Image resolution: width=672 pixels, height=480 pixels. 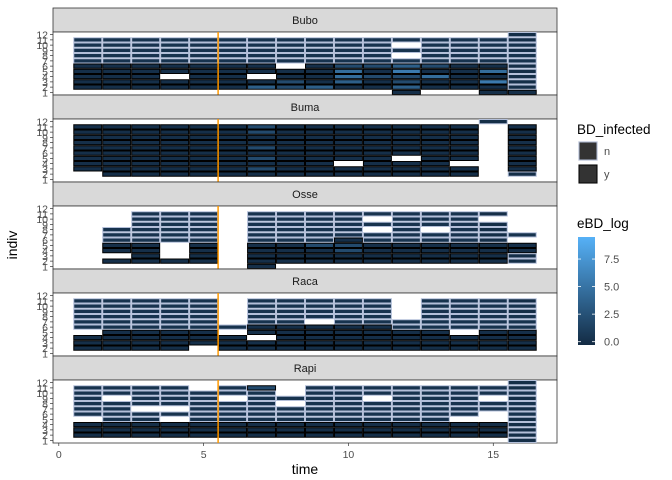 What do you see at coordinates (45, 441) in the screenshot?
I see `y-tick-label: 1` at bounding box center [45, 441].